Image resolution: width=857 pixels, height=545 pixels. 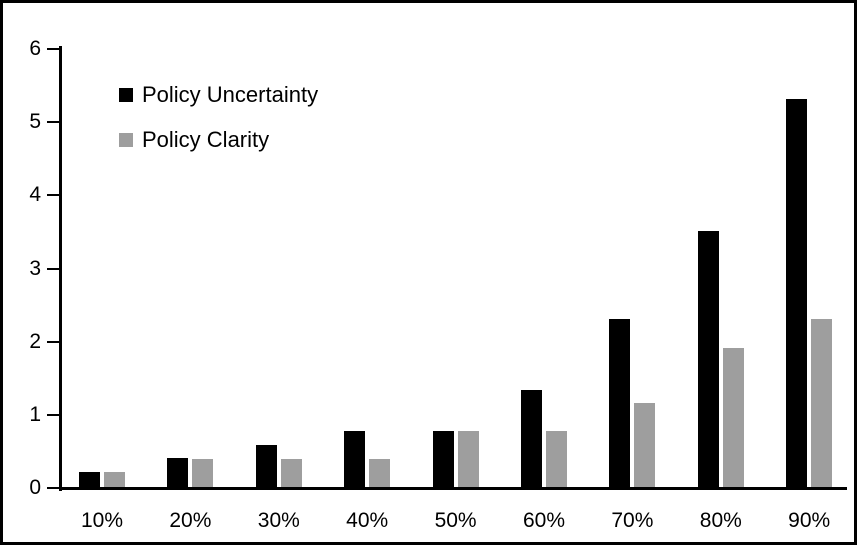 I want to click on legend: Policy Uncertainty Policy Clarity, so click(x=218, y=129).